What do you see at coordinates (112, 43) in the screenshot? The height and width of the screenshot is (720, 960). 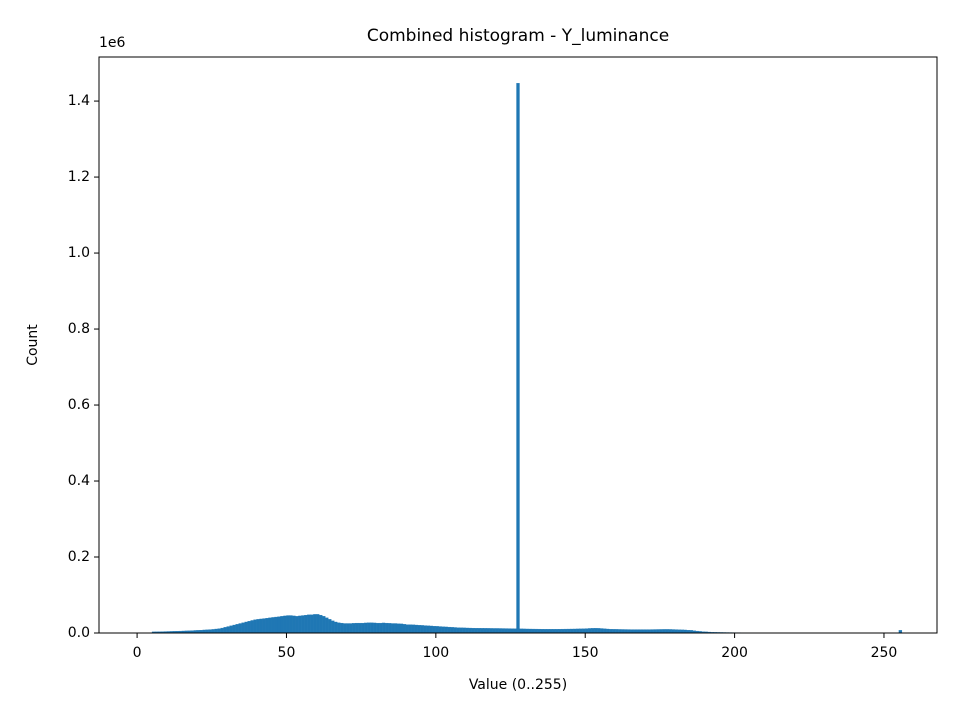 I see `y-offset-text: 1e6` at bounding box center [112, 43].